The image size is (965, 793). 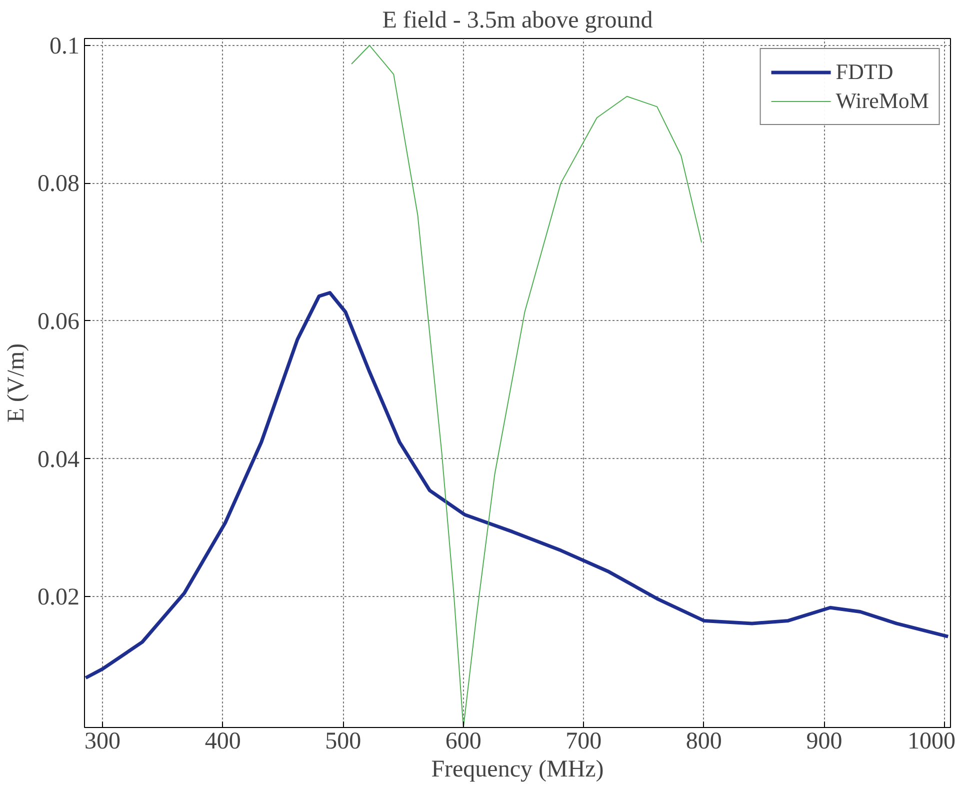 What do you see at coordinates (517, 21) in the screenshot?
I see `chart-title: E field - 3.5m above ground` at bounding box center [517, 21].